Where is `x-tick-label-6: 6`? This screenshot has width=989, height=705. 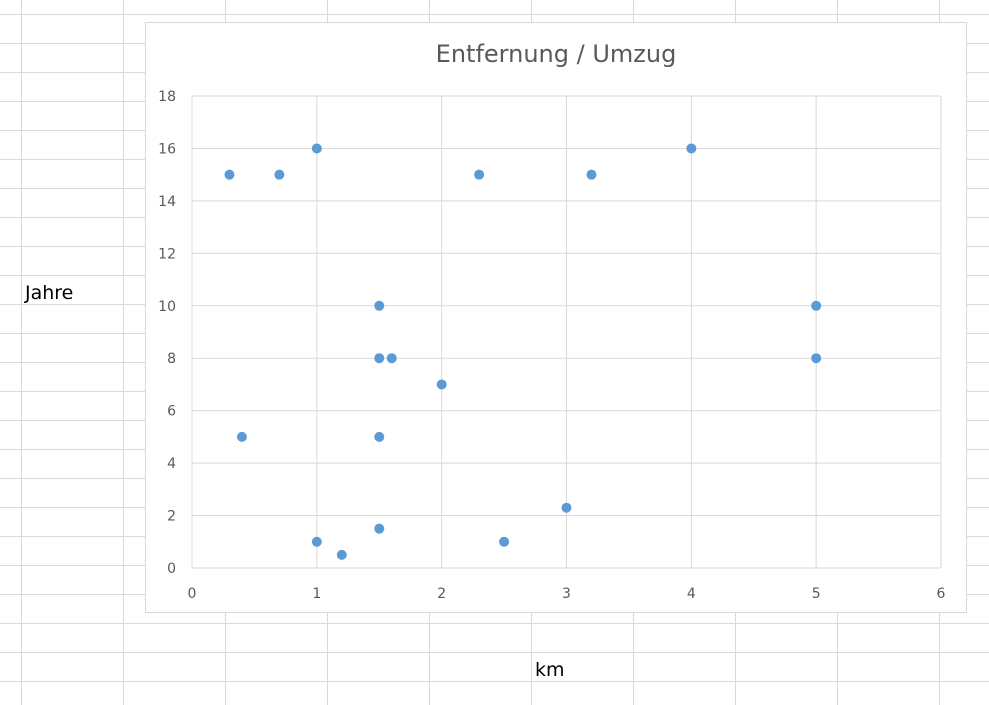 x-tick-label-6: 6 is located at coordinates (941, 594).